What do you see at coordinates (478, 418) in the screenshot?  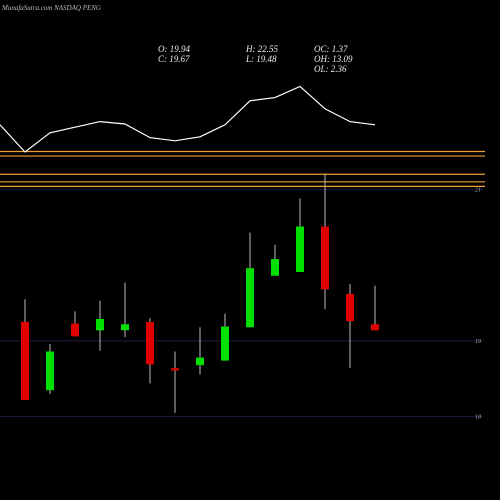 I see `y-tick-label: 18` at bounding box center [478, 418].